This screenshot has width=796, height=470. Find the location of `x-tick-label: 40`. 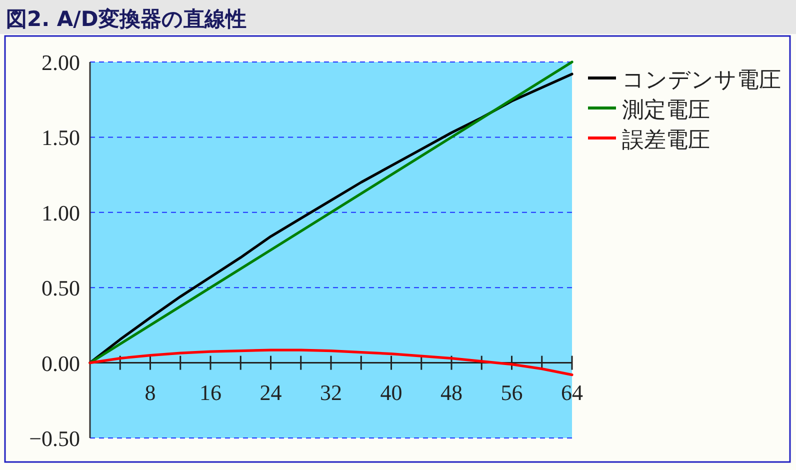

x-tick-label: 40 is located at coordinates (391, 392).